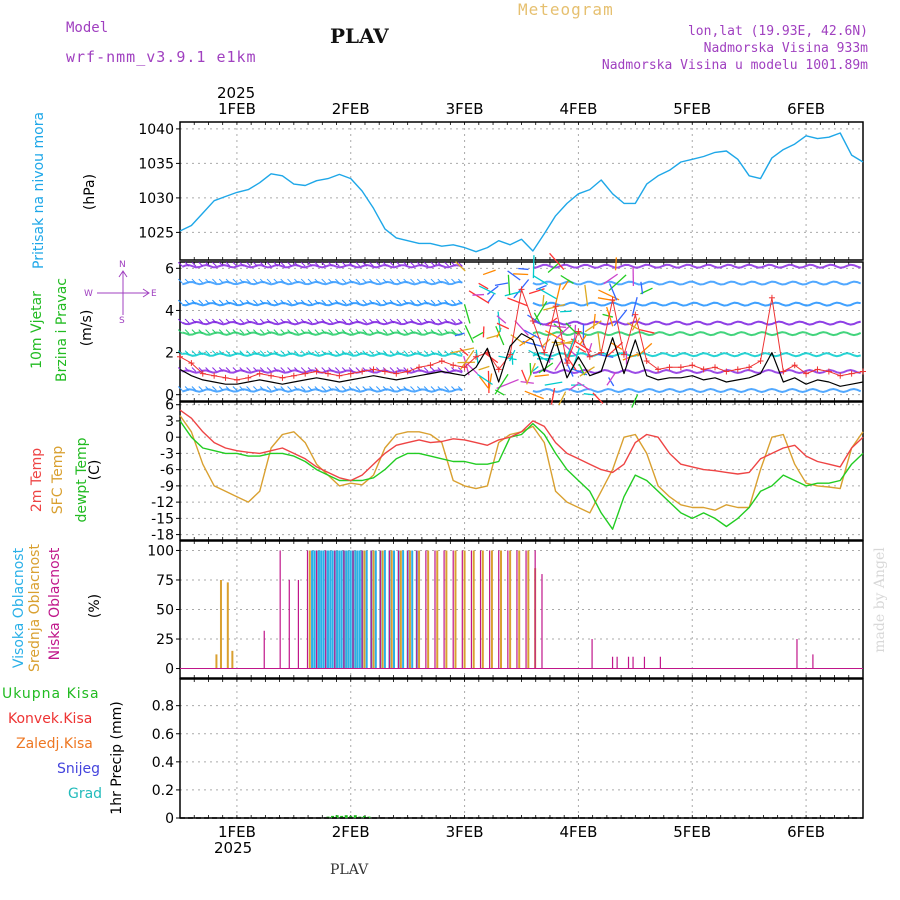  What do you see at coordinates (160, 551) in the screenshot?
I see `ytick-label-clouds: 100` at bounding box center [160, 551].